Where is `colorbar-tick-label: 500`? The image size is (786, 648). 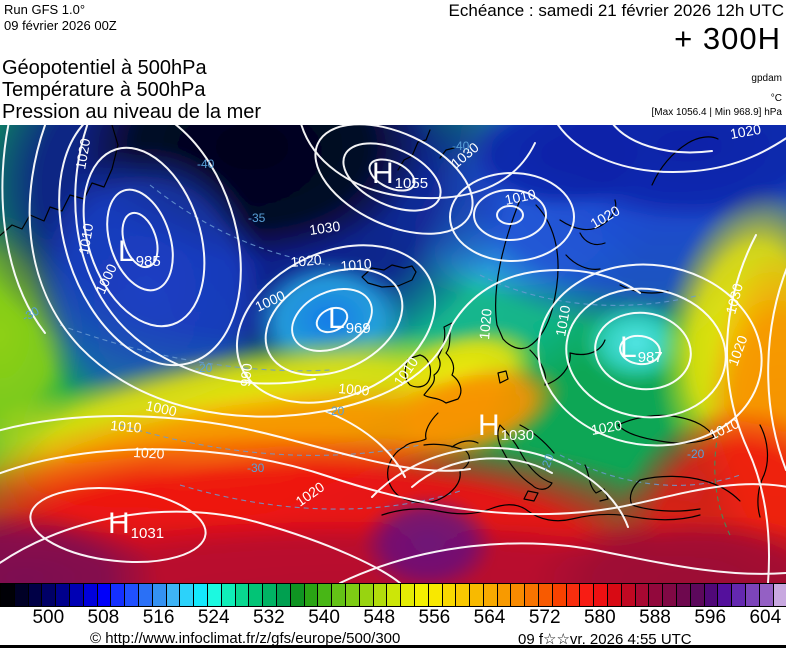
colorbar-tick-label: 500 is located at coordinates (48, 617).